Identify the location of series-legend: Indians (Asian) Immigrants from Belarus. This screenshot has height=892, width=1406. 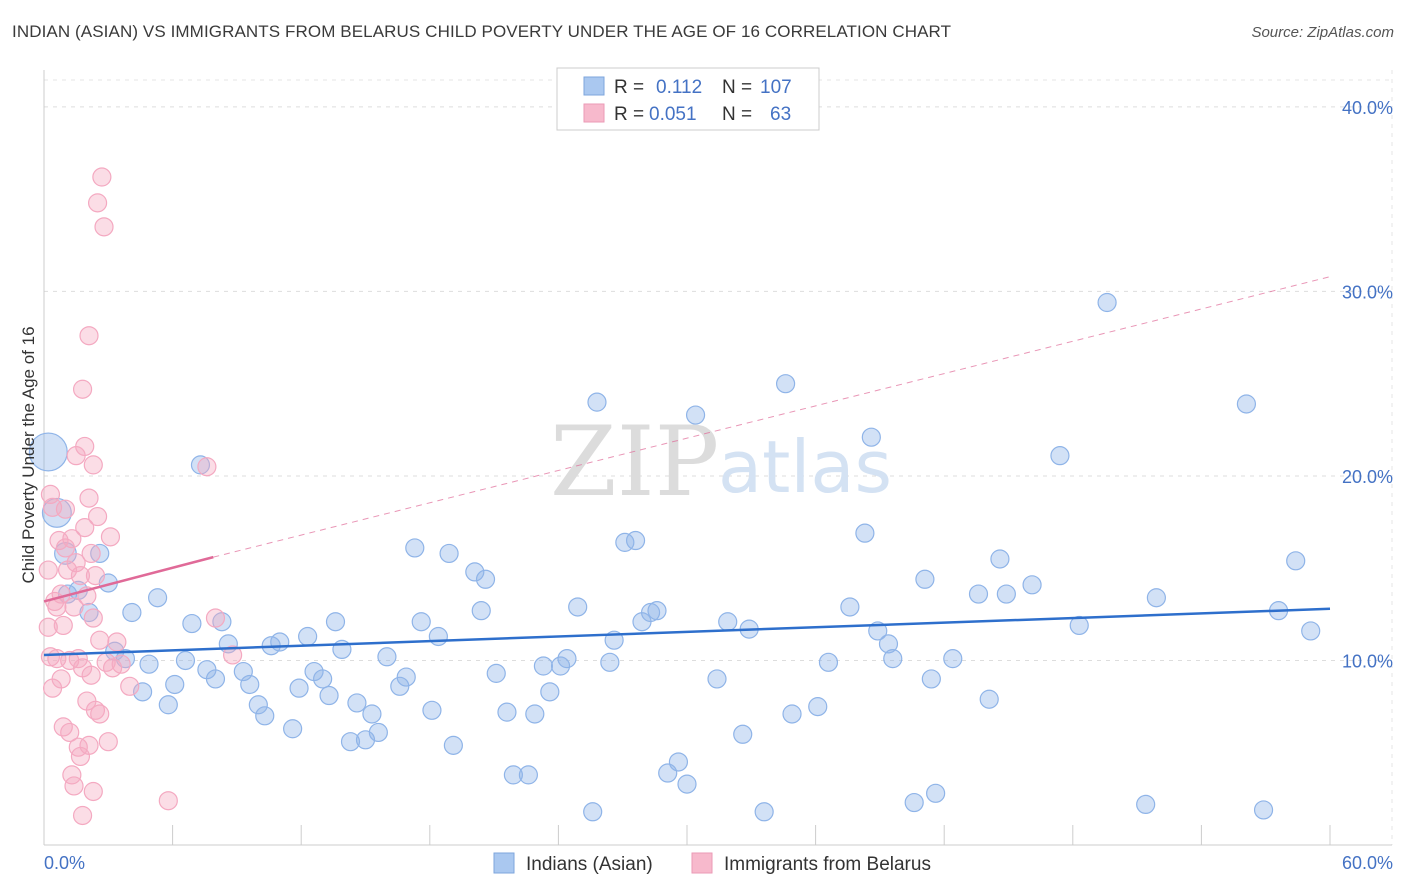
(712, 863).